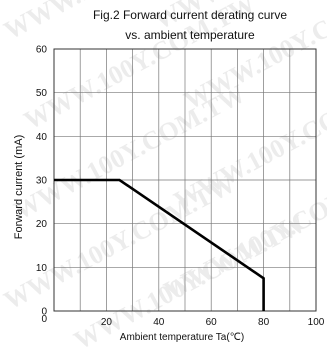 The width and height of the screenshot is (327, 348). Describe the element at coordinates (42, 224) in the screenshot. I see `y-tick-label: 20` at that location.